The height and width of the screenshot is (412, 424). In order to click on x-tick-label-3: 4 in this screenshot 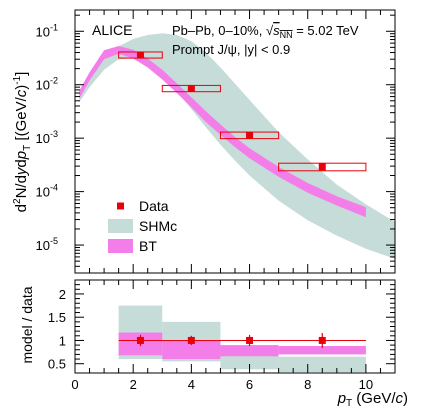, I will do `click(191, 384)`.